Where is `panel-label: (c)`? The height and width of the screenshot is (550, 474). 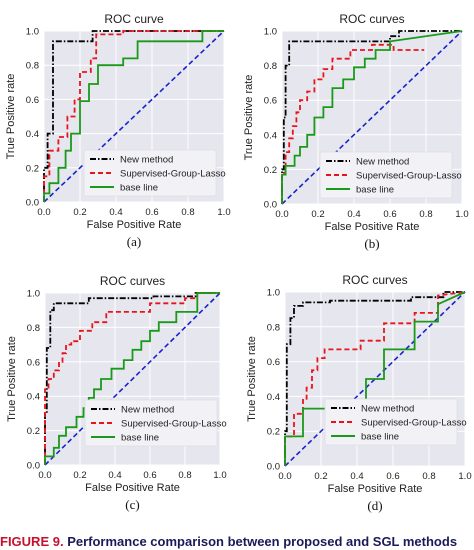 panel-label: (c) is located at coordinates (132, 504).